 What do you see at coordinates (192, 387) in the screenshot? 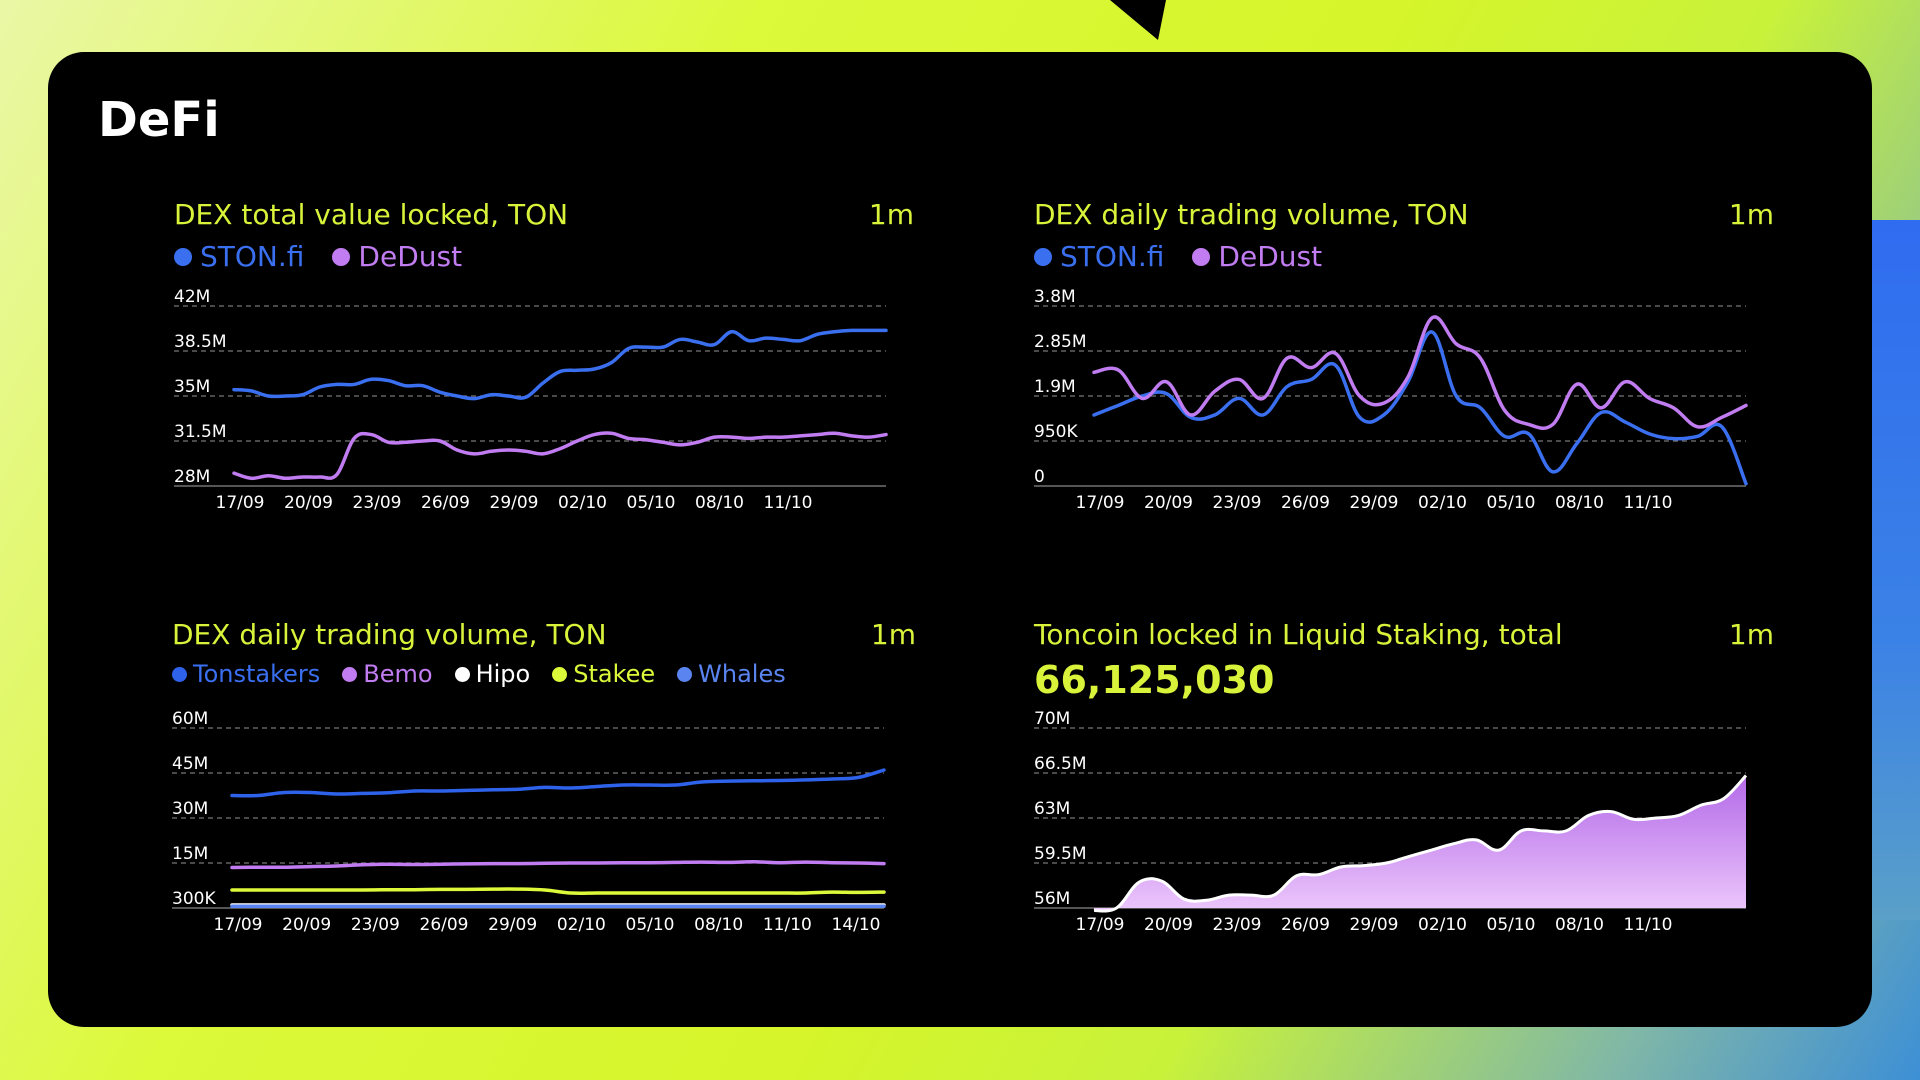
I see `y-tick-label: 35M` at bounding box center [192, 387].